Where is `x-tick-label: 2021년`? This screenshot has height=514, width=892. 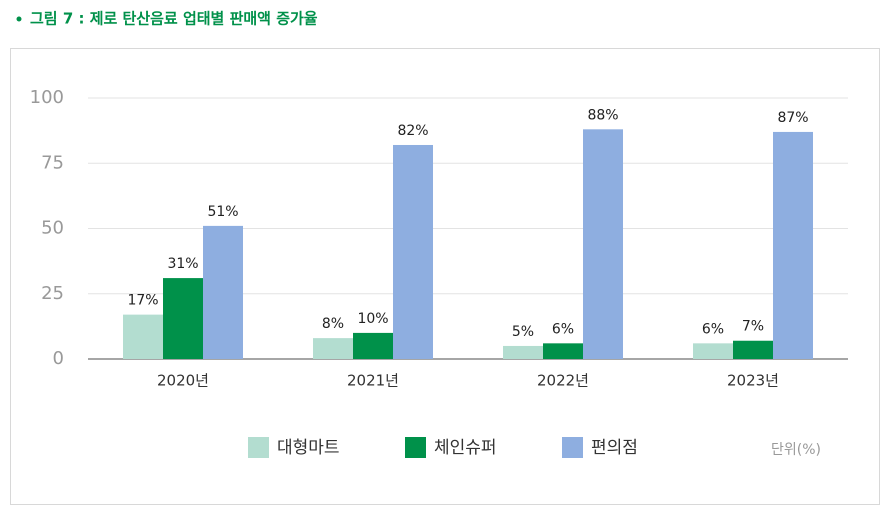 x-tick-label: 2021년 is located at coordinates (373, 381).